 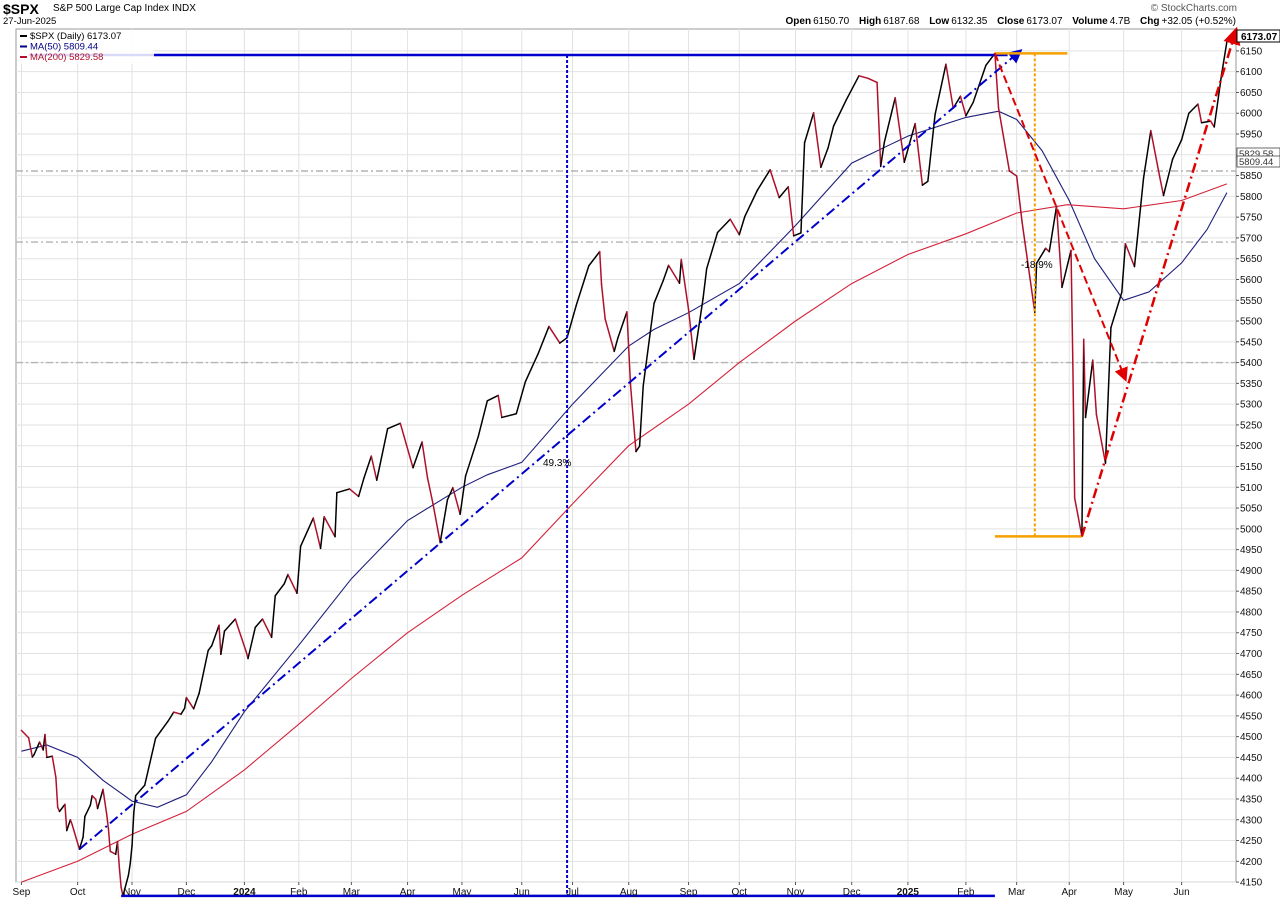 I want to click on low-value: 6132.35, so click(x=969, y=21).